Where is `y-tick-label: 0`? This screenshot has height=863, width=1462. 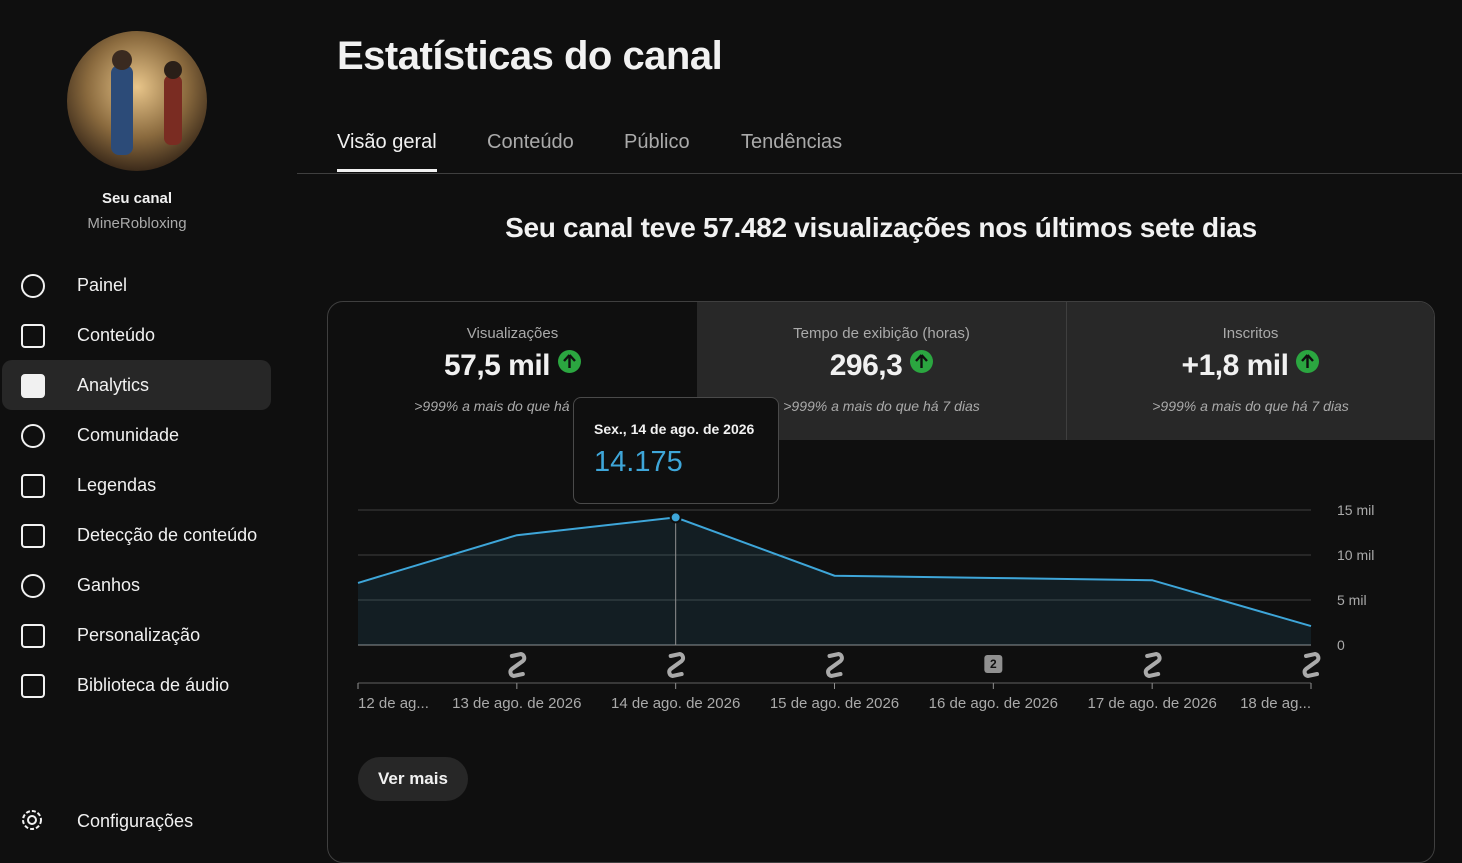 y-tick-label: 0 is located at coordinates (1341, 645).